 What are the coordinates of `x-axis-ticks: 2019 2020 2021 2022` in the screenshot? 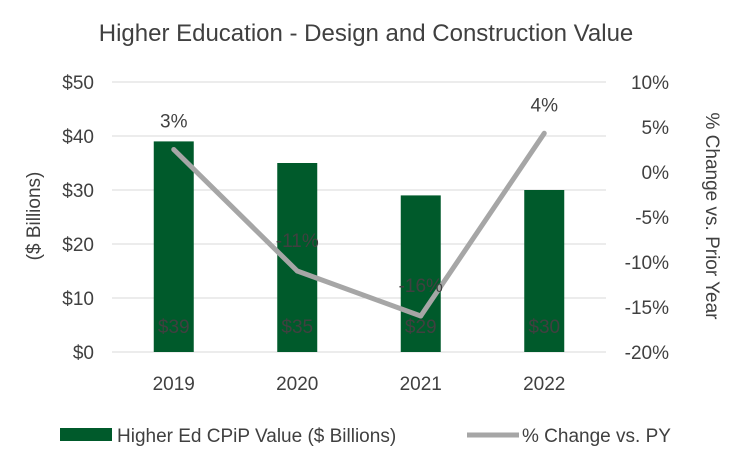 It's located at (359, 384).